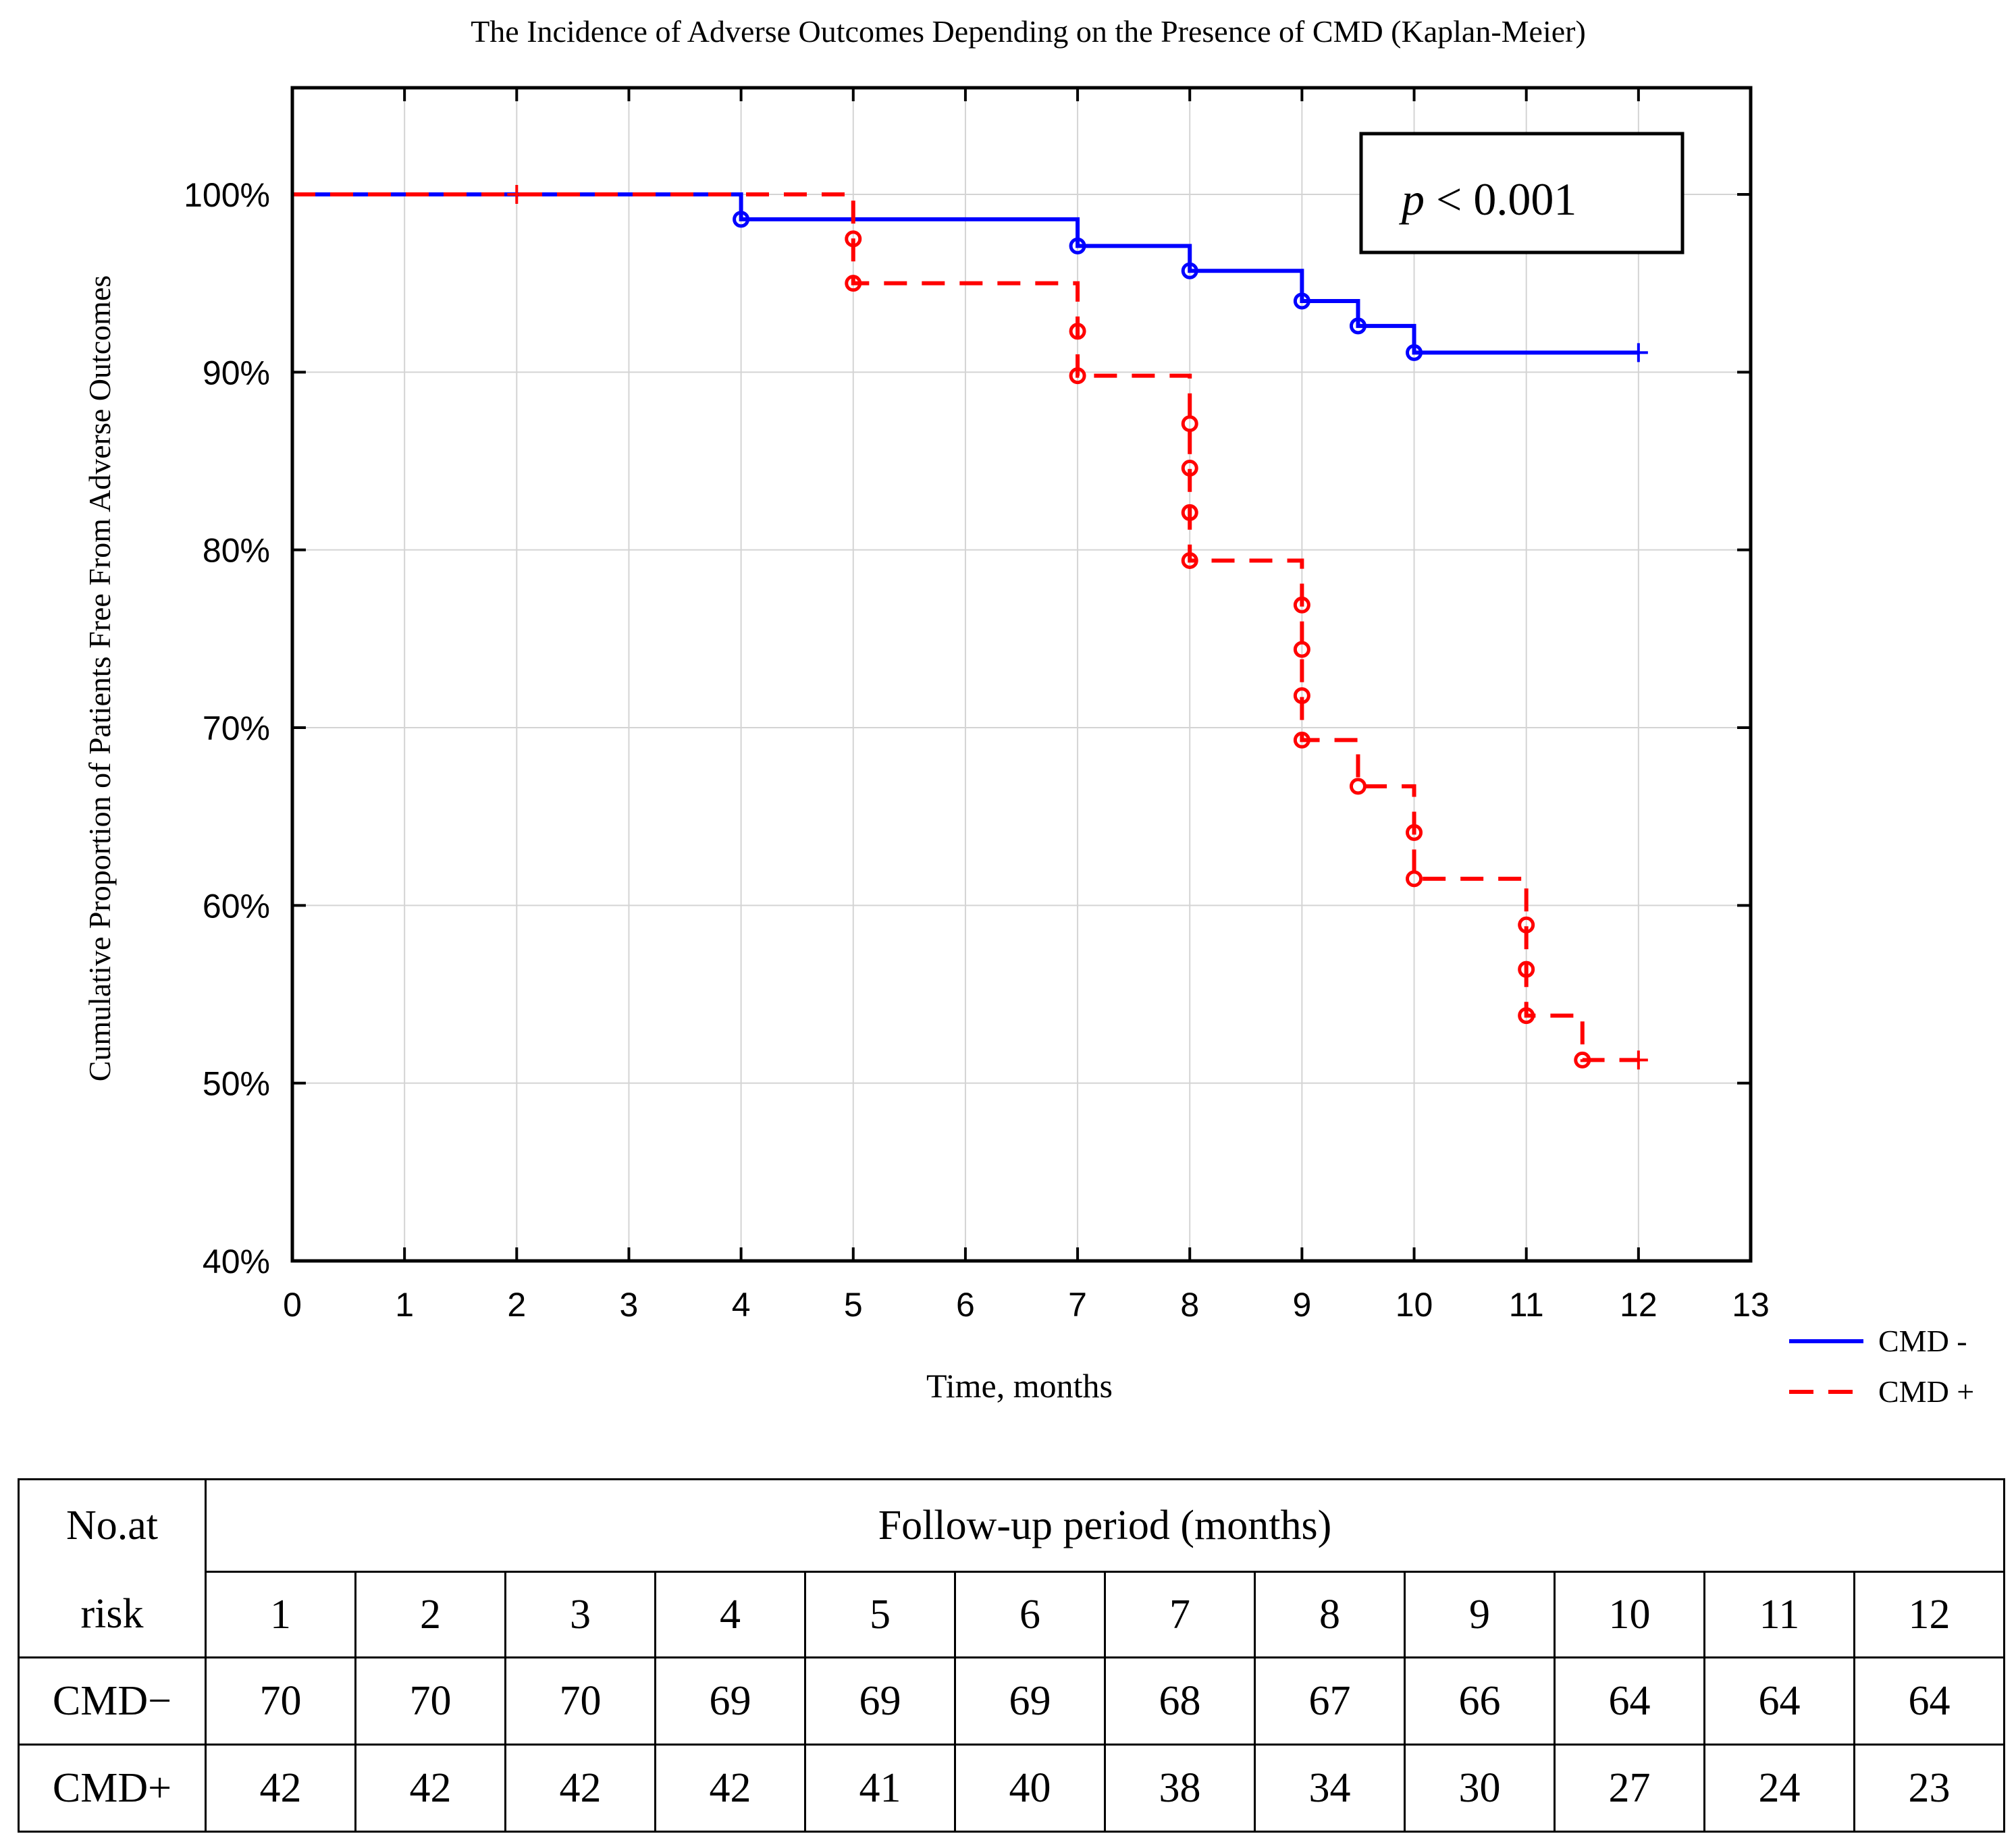 Image resolution: width=2016 pixels, height=1836 pixels. I want to click on x-tick-label: 5, so click(854, 1305).